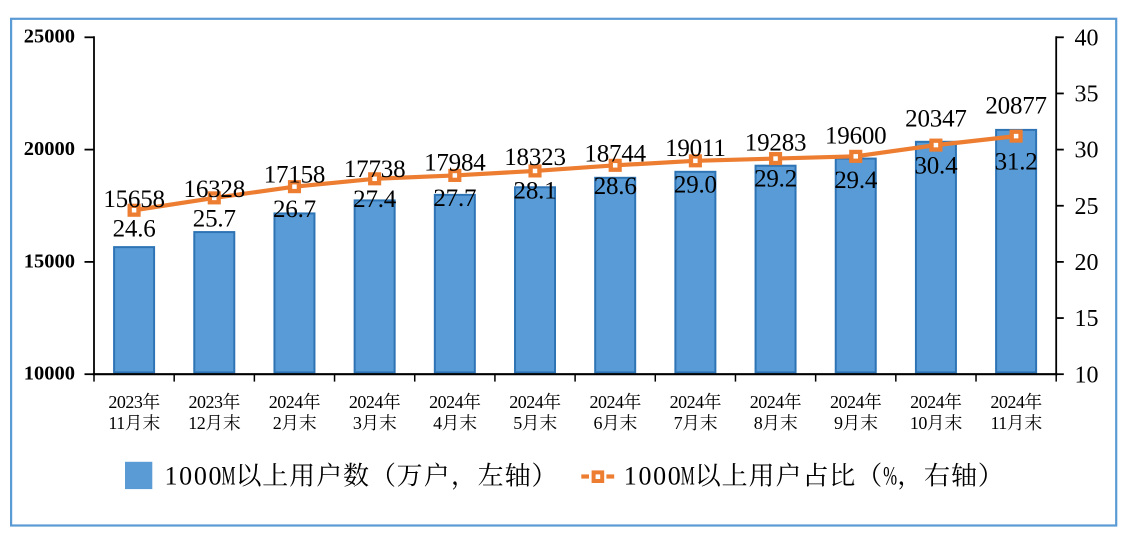 This screenshot has width=1137, height=545. What do you see at coordinates (615, 153) in the screenshot?
I see `svg-text: 18744` at bounding box center [615, 153].